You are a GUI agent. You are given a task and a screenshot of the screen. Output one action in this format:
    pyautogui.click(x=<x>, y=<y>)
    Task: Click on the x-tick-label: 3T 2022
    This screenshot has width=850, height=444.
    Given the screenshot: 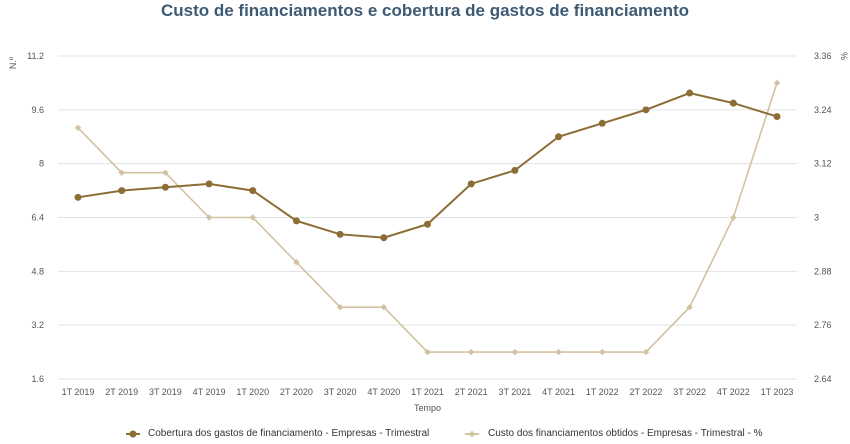 What is the action you would take?
    pyautogui.click(x=689, y=392)
    